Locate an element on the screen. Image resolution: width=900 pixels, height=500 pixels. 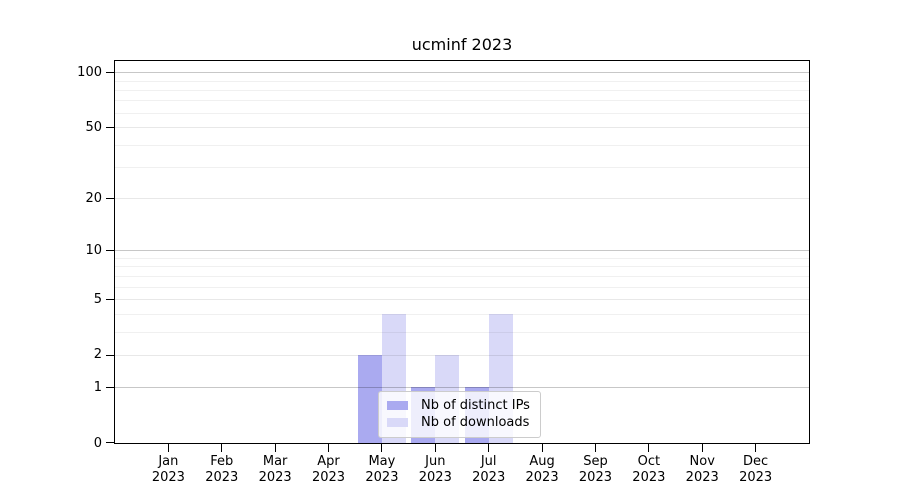
x-tick-label: Jan 2023 is located at coordinates (168, 469).